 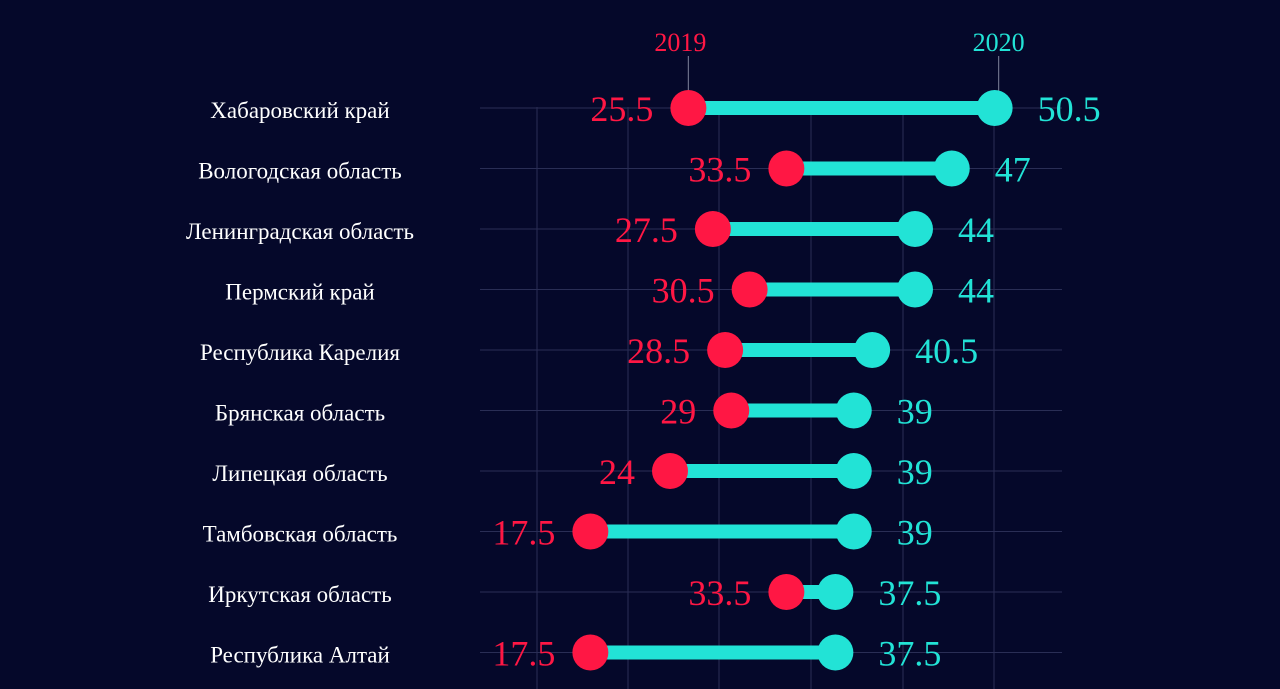 I want to click on legend-label-2020: 2020, so click(x=999, y=42).